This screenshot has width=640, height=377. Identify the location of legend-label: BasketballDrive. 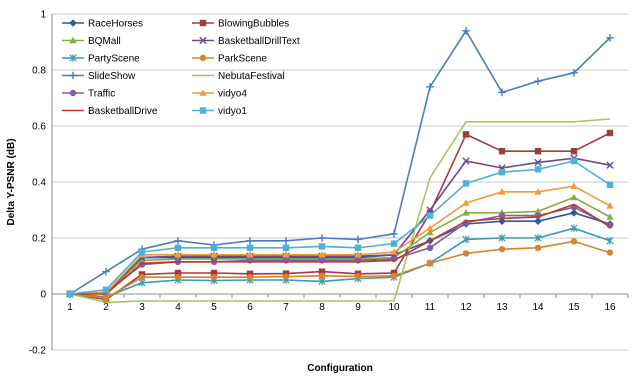
(123, 111).